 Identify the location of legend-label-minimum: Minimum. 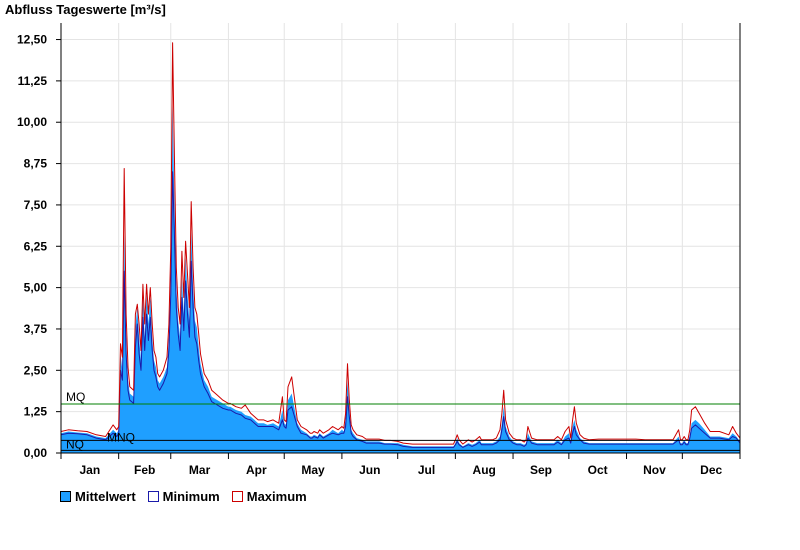
(191, 496).